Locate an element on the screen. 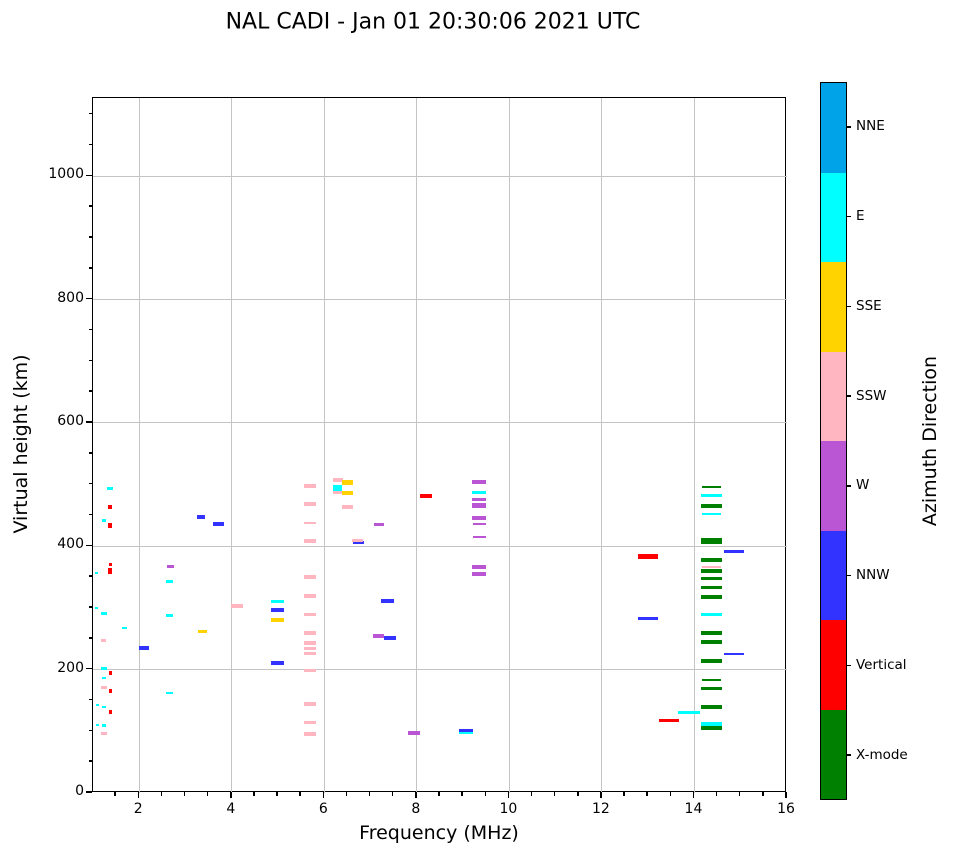 This screenshot has width=958, height=857. colorbar-category-label: SSE is located at coordinates (869, 305).